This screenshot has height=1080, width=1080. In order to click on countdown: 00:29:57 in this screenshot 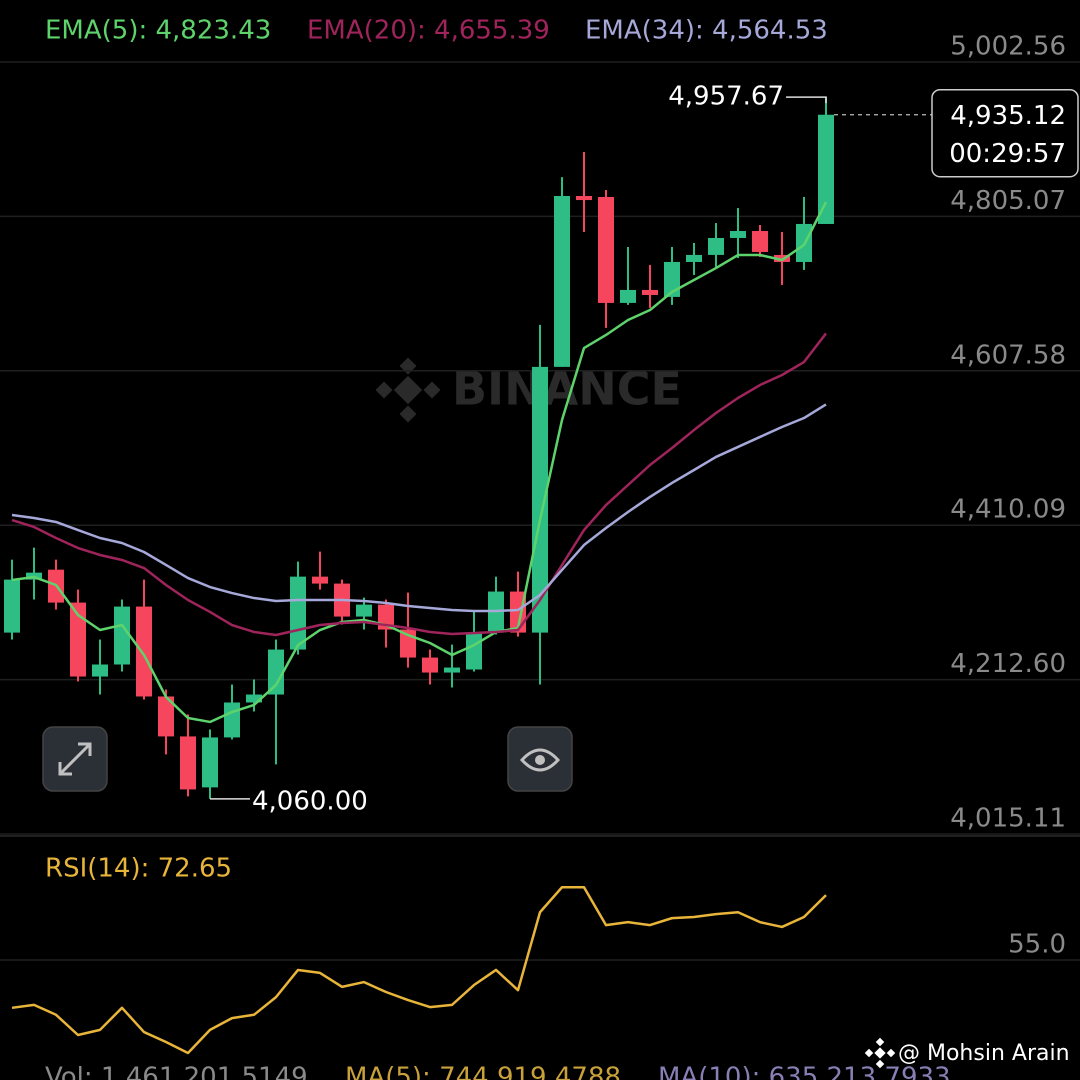, I will do `click(1007, 154)`.